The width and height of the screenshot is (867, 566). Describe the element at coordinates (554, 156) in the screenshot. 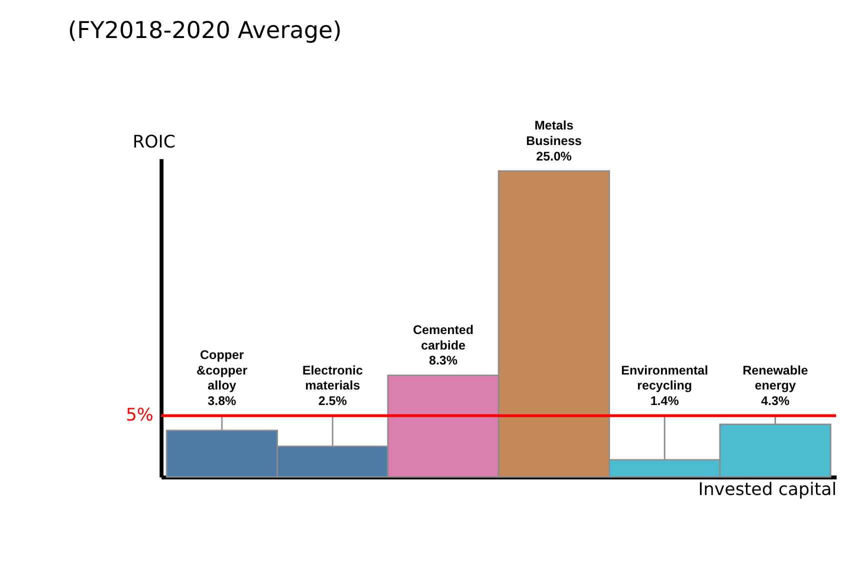

I see `data-label: 25.0%` at that location.